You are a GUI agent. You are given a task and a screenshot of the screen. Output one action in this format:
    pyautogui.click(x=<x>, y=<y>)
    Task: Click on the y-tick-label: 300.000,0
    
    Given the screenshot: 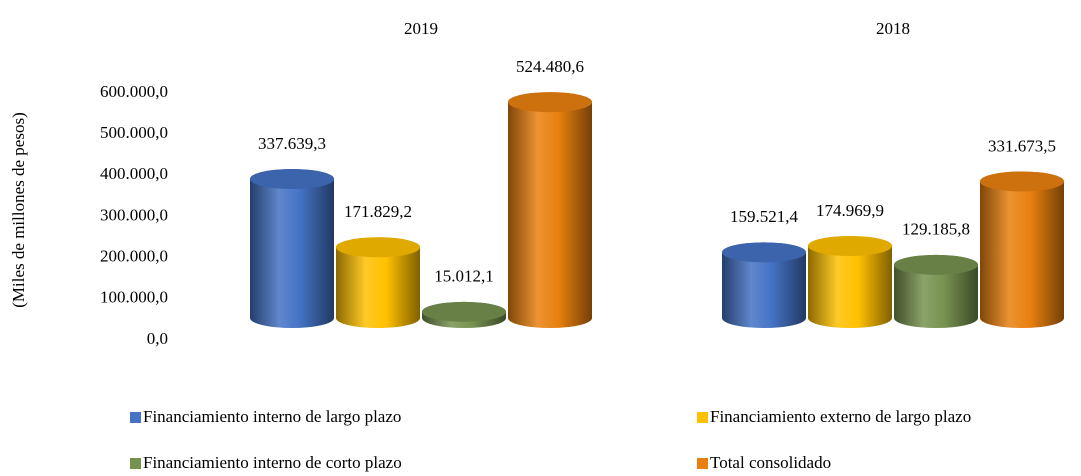 What is the action you would take?
    pyautogui.click(x=134, y=214)
    